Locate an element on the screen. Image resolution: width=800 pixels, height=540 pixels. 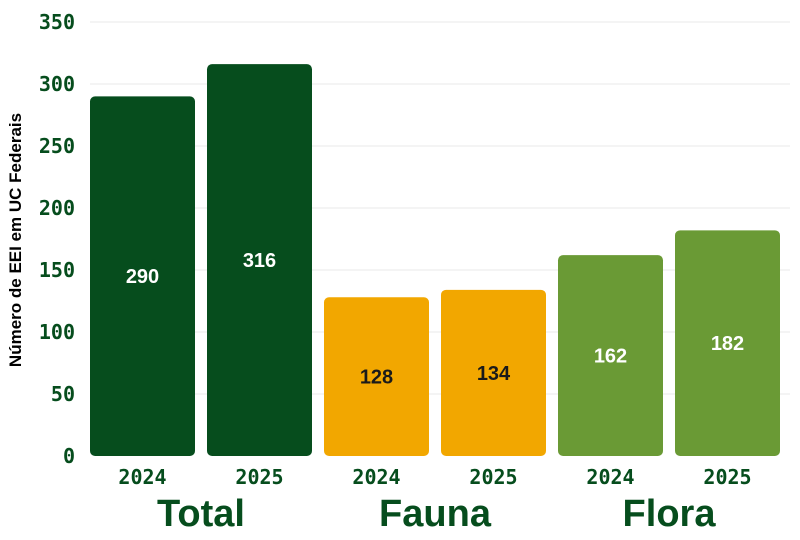
y-axis-ticks: 0 50 100 150 200 250 300 350 is located at coordinates (57, 239).